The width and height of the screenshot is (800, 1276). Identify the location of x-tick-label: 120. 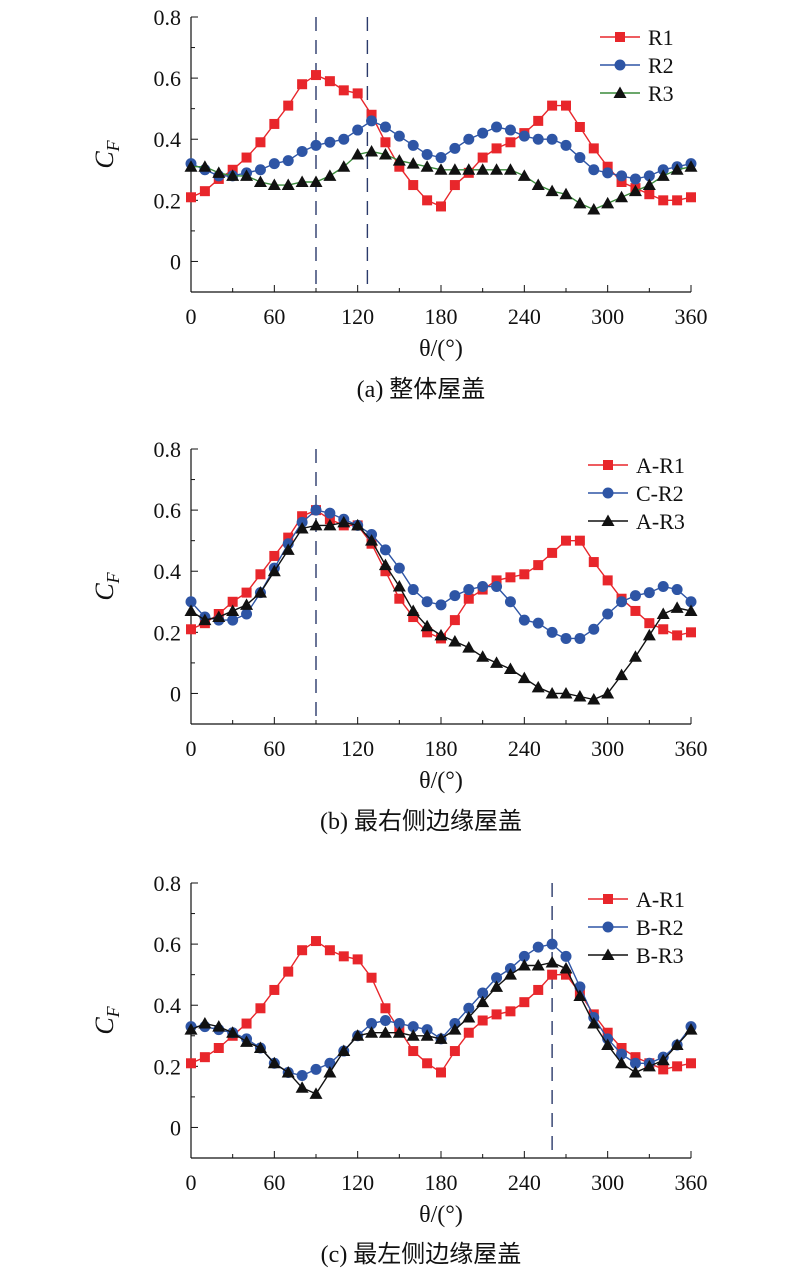
(357, 316).